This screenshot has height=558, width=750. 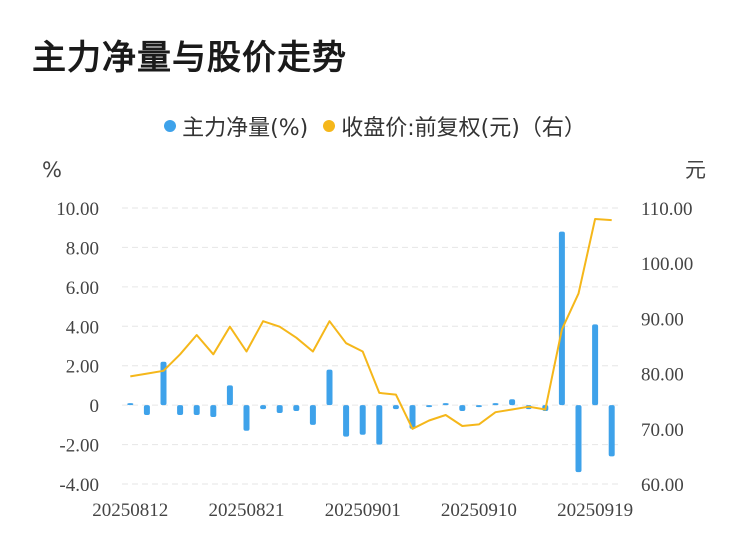 I want to click on legend: 主力净量(%) 收盘价:前复权(元)（右）, so click(x=375, y=126).